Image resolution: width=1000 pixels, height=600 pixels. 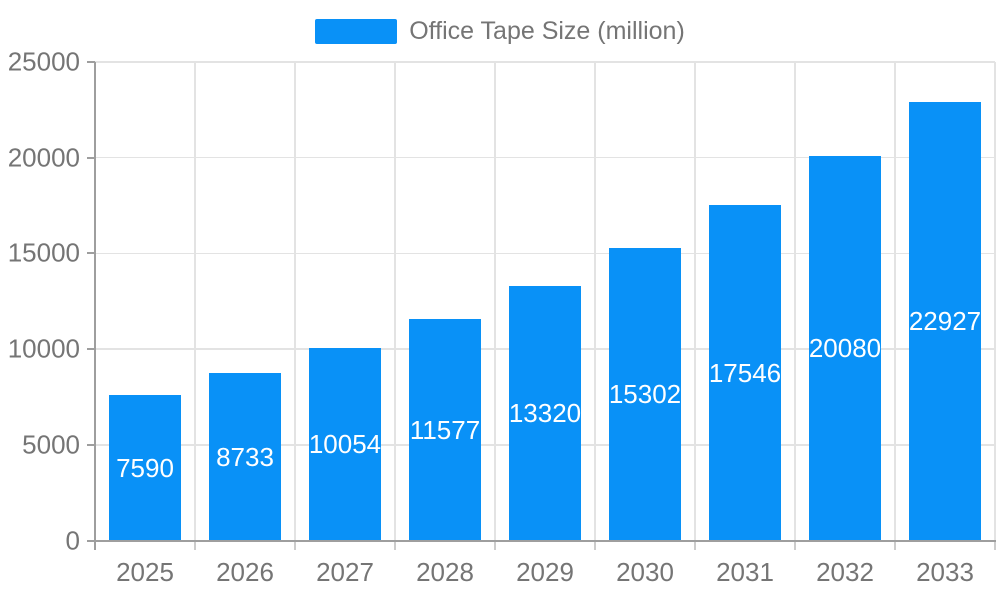 I want to click on bar-2031: 17546, so click(x=745, y=373).